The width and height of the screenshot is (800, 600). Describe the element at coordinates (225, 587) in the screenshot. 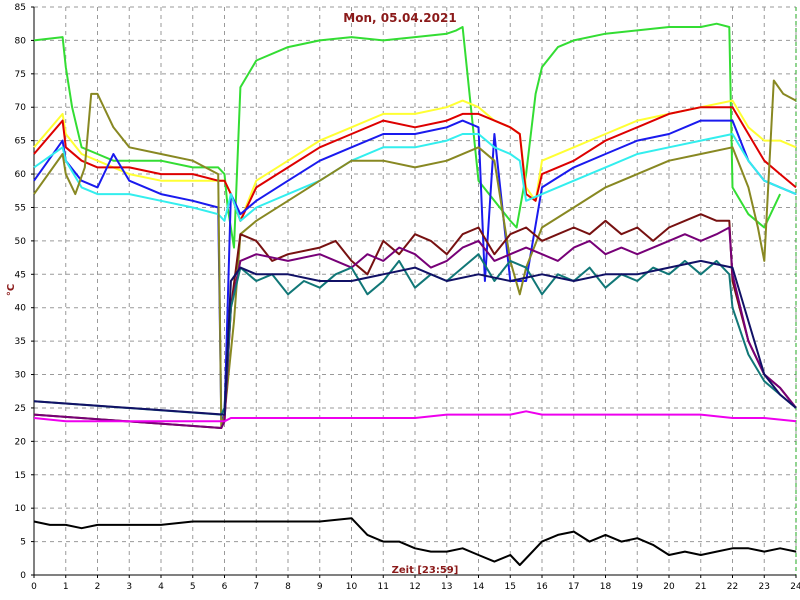

I see `x-tick-label: 6` at that location.